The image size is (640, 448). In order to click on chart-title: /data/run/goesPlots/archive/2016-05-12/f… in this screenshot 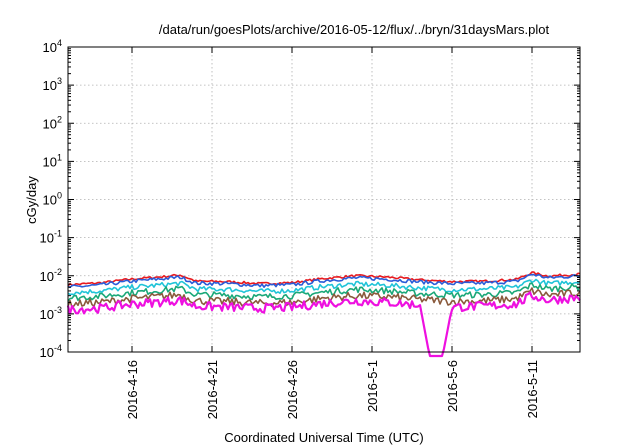, I will do `click(354, 29)`.